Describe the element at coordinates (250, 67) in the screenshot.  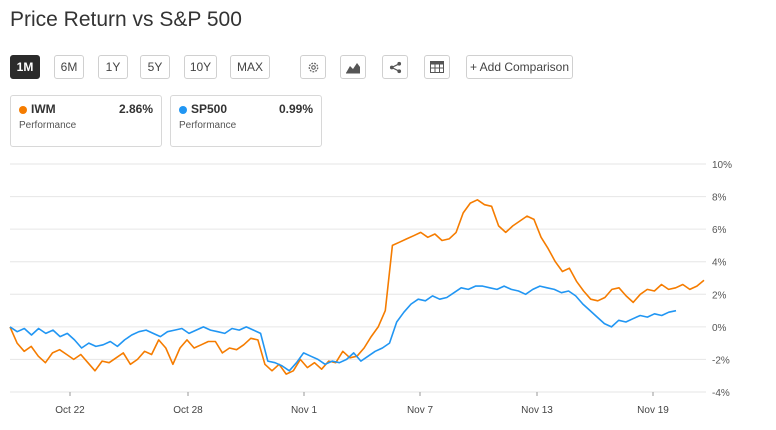
I see `range-button-max: MAX` at that location.